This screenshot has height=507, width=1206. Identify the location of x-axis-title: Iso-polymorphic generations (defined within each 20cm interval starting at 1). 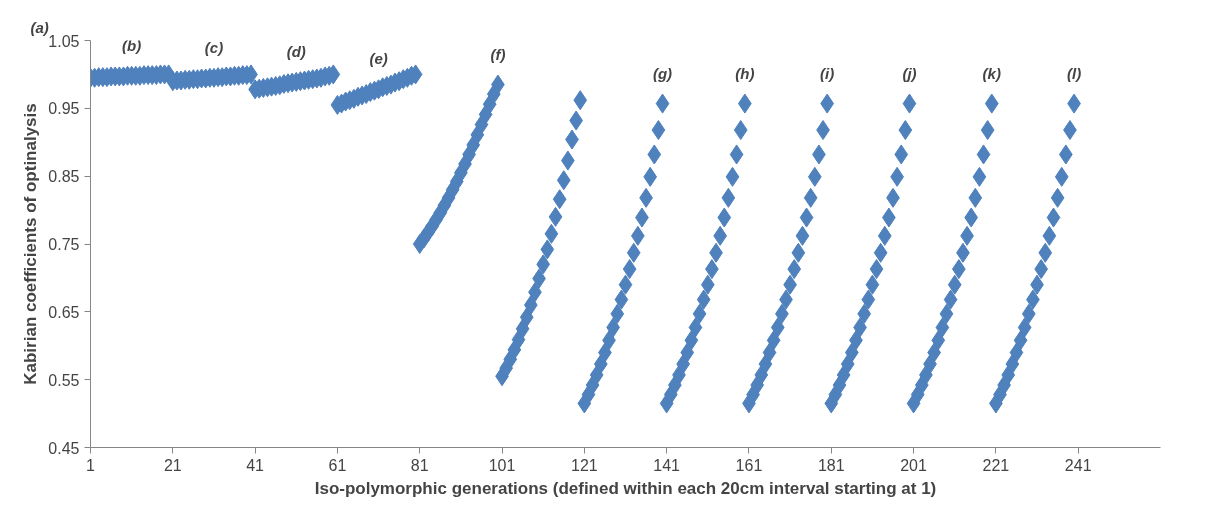
(625, 488).